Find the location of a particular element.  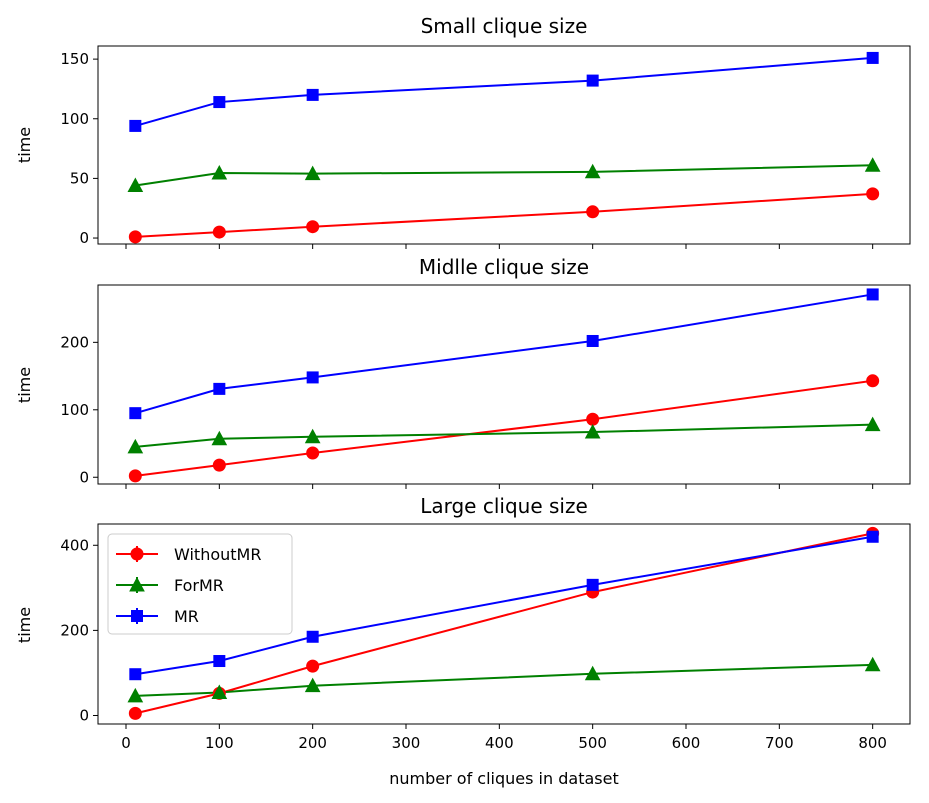

subplot-title: Large clique size is located at coordinates (504, 506).